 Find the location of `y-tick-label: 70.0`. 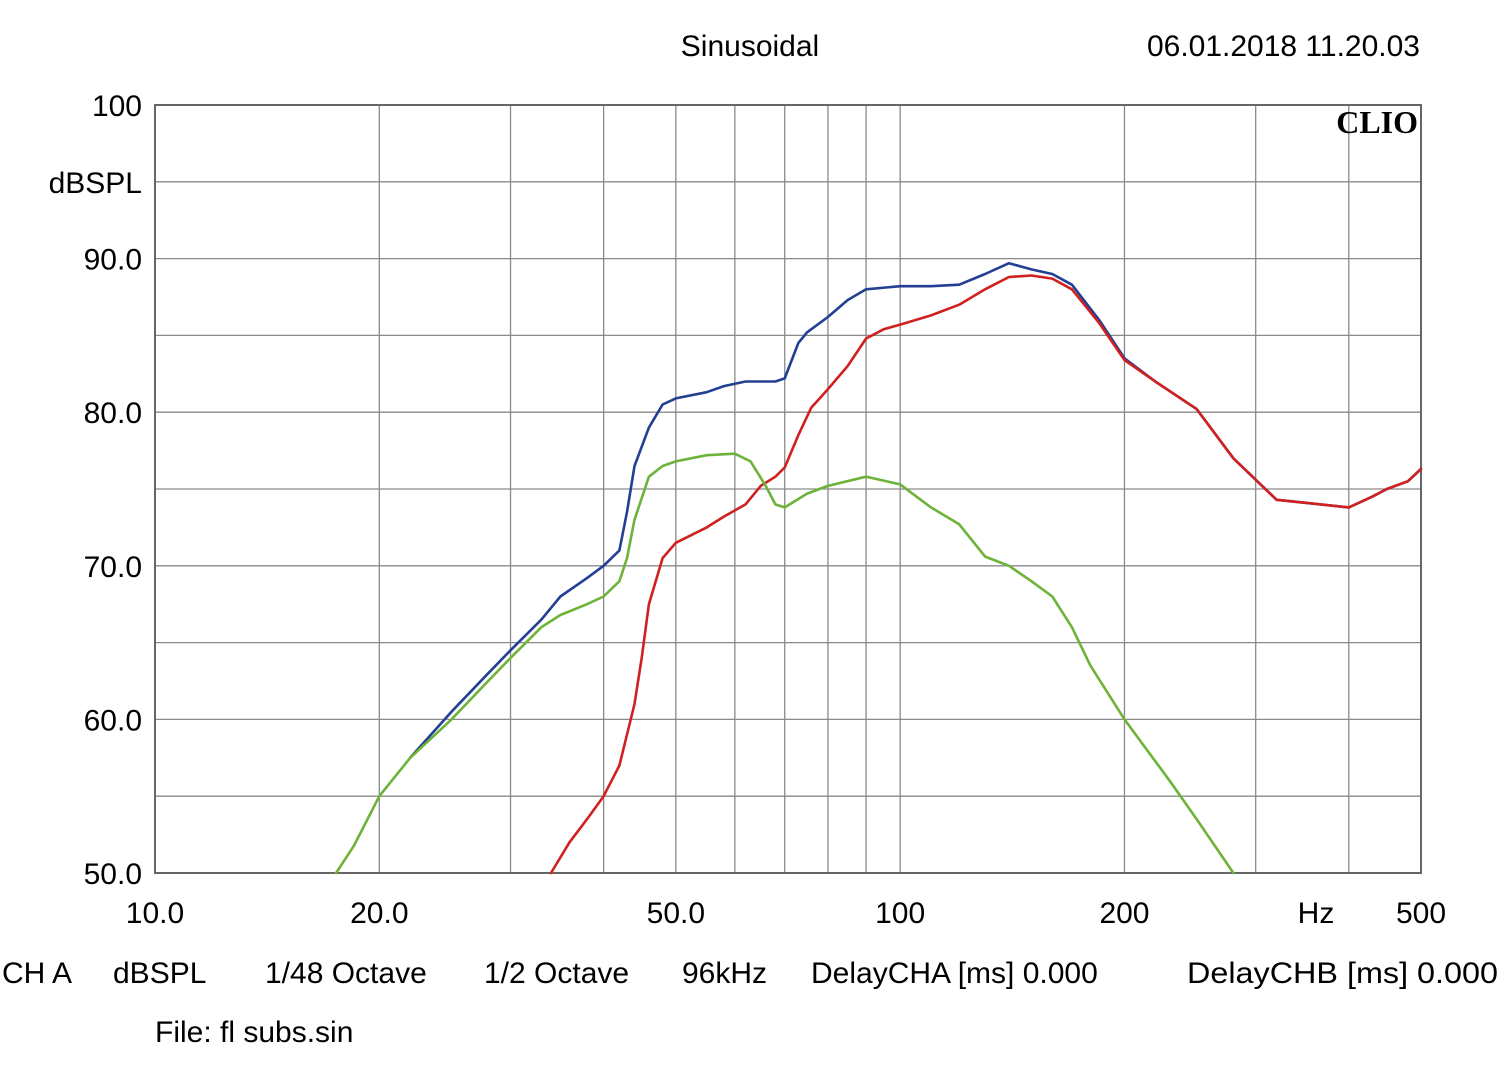

y-tick-label: 70.0 is located at coordinates (113, 567).